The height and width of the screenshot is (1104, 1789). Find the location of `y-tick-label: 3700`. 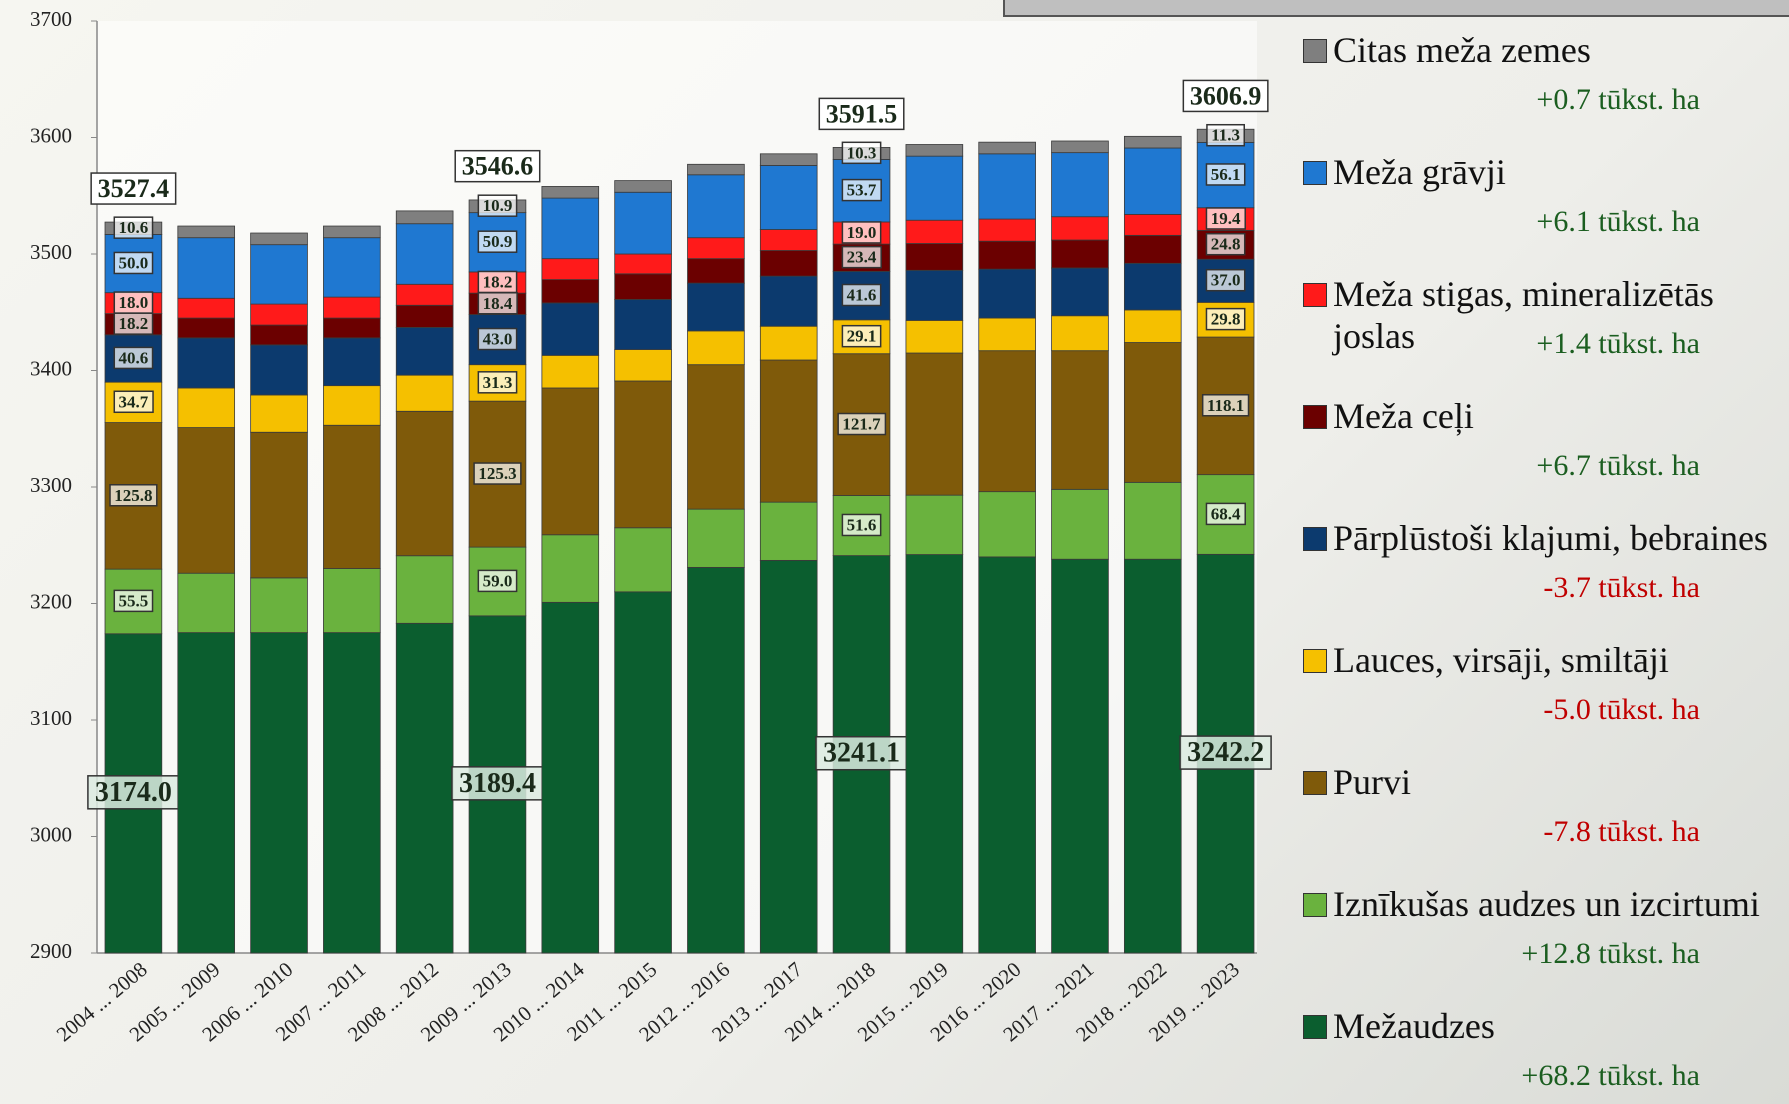

y-tick-label: 3700 is located at coordinates (51, 19).